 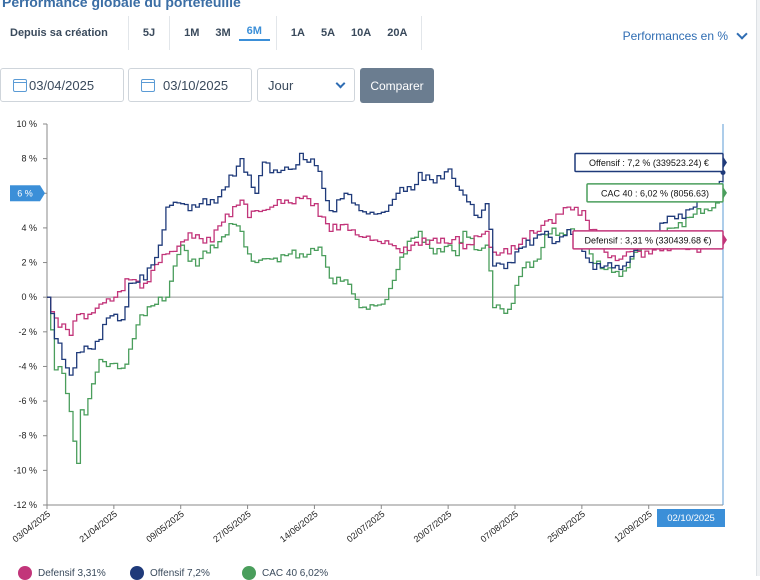 I want to click on period-6m: 6M, so click(x=254, y=33).